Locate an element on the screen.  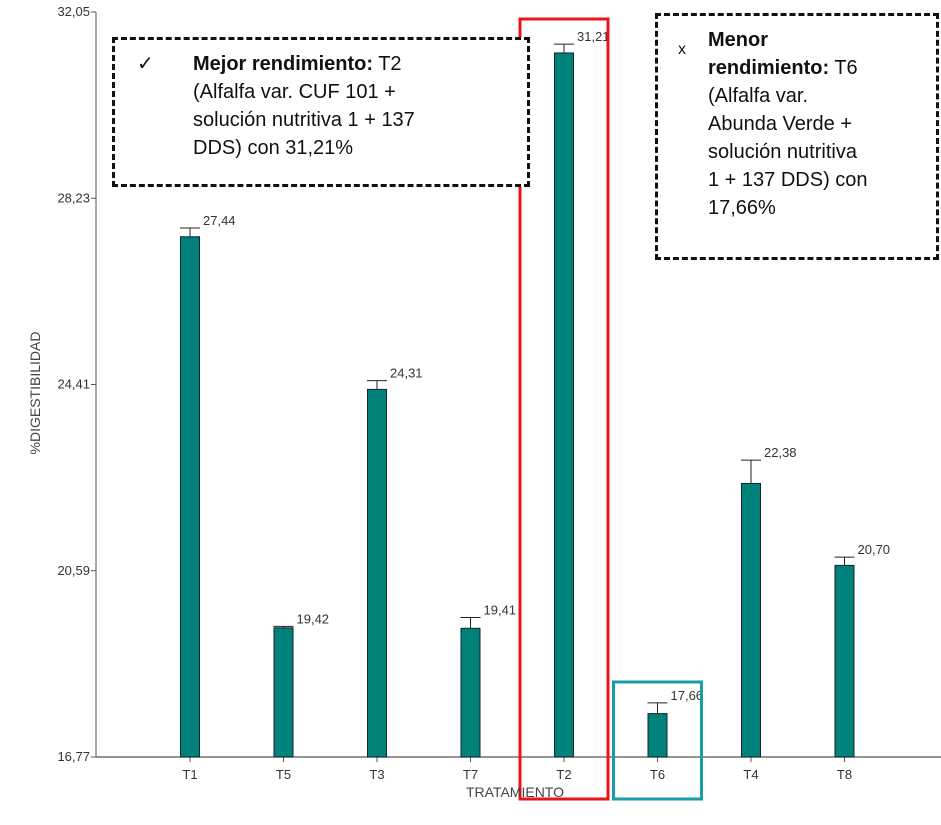
y-axis-title: %DIGESTIBILIDAD is located at coordinates (35, 393).